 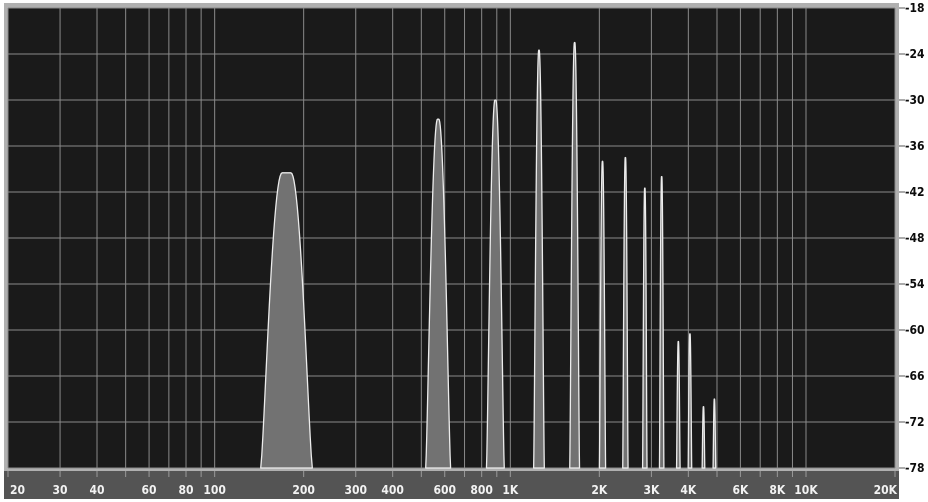 What do you see at coordinates (915, 146) in the screenshot?
I see `y-tick-label: -36` at bounding box center [915, 146].